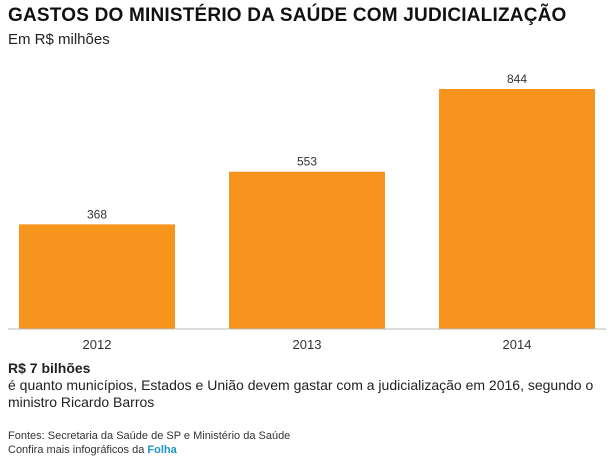  I want to click on x-tick-labels-layer: 2012 2013 2014, so click(307, 344).